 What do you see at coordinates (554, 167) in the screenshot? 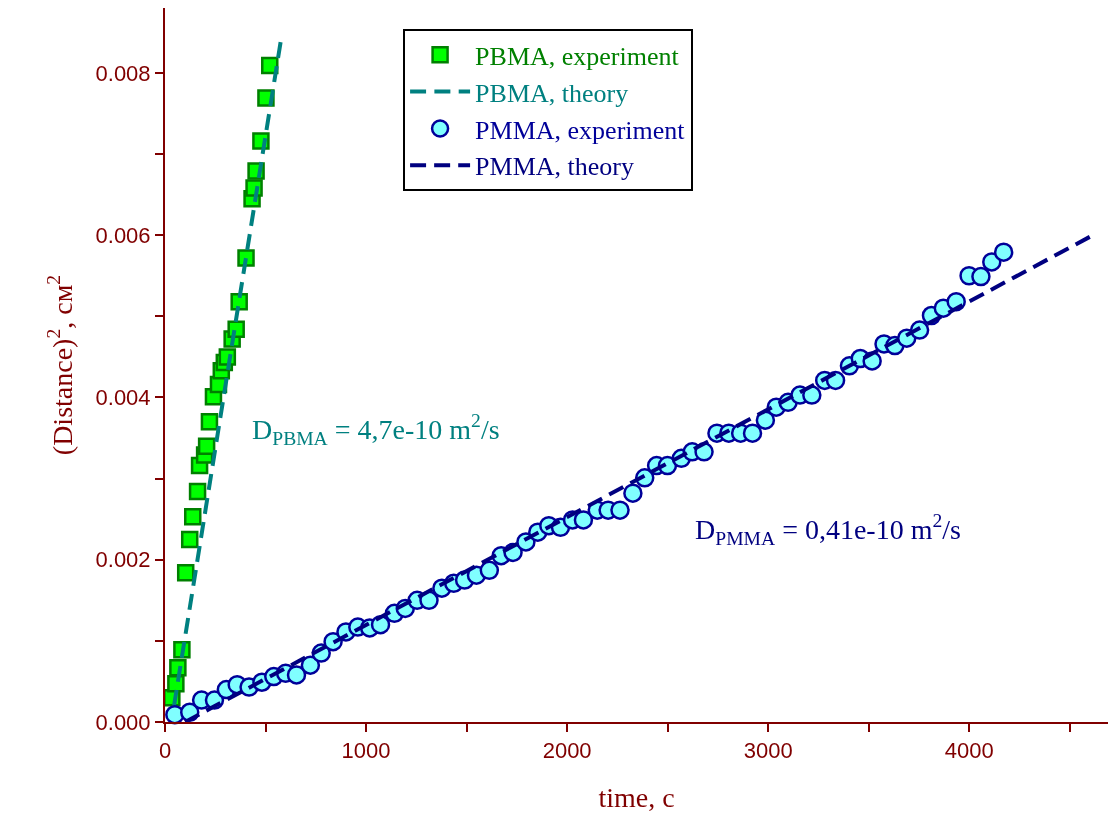
I see `legend-label: PMMA, theory` at bounding box center [554, 167].